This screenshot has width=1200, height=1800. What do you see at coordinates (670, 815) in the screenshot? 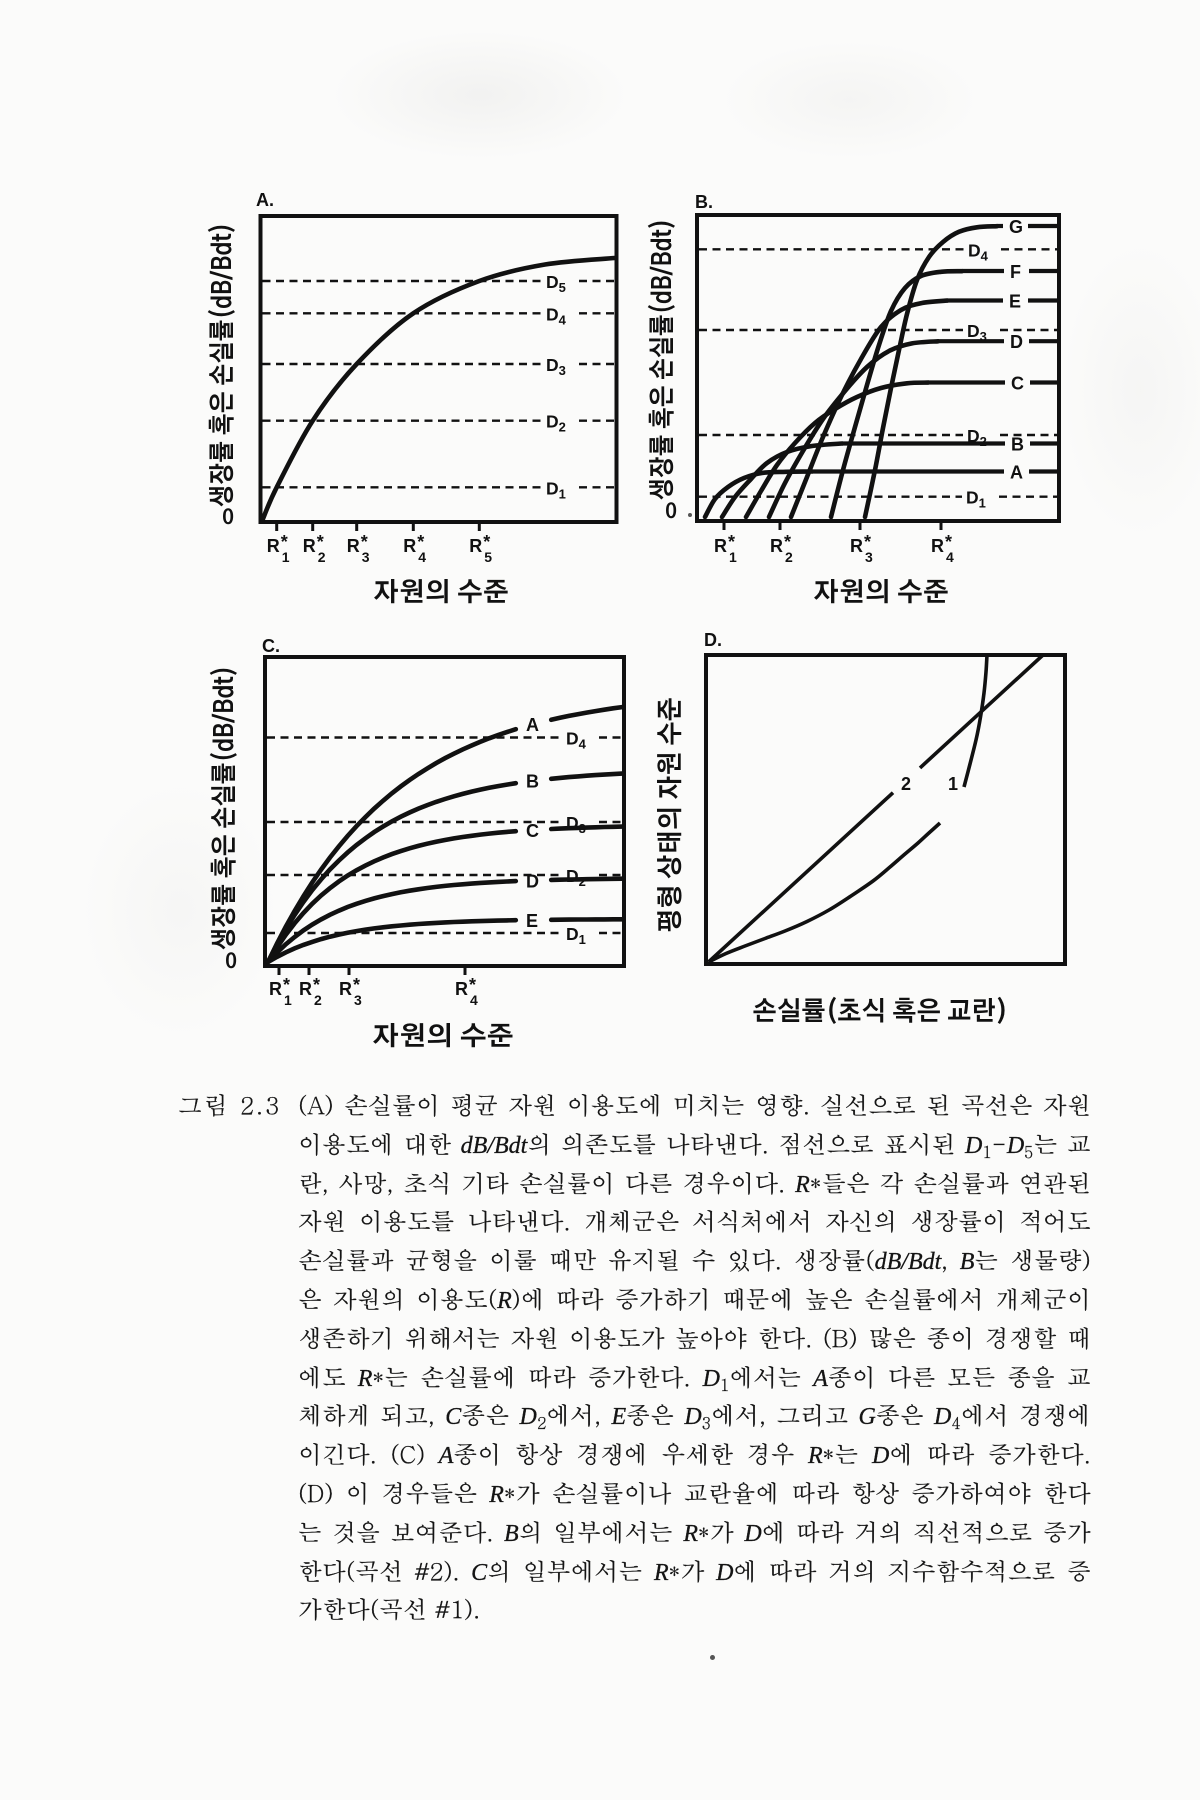
I see `svg-text: 평형 상태의 자원 수준` at bounding box center [670, 815].